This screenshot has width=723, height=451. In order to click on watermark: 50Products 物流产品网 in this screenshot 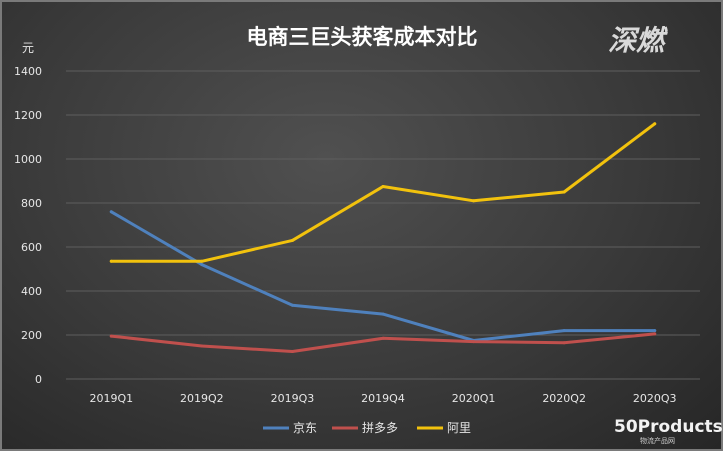, I will do `click(668, 431)`.